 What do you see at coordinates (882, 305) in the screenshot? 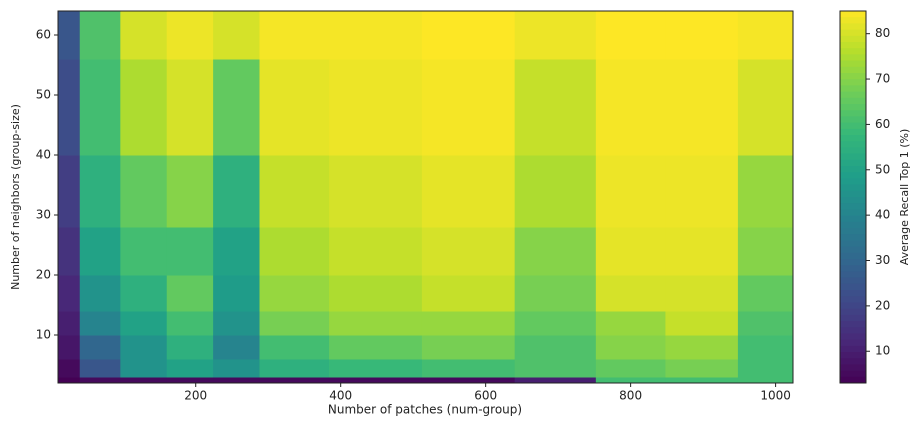
I see `colorbar-tick-label: 20` at bounding box center [882, 305].